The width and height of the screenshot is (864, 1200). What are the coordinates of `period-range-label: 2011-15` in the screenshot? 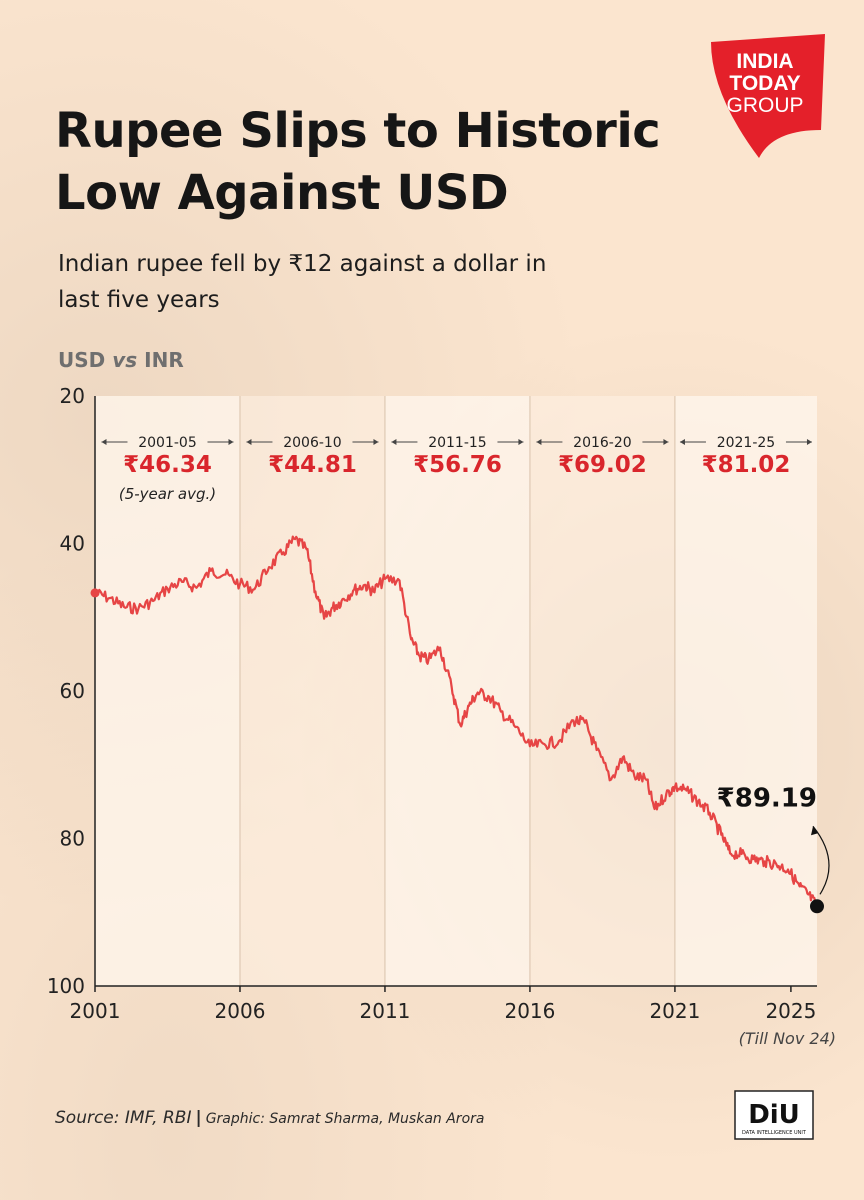 It's located at (457, 443).